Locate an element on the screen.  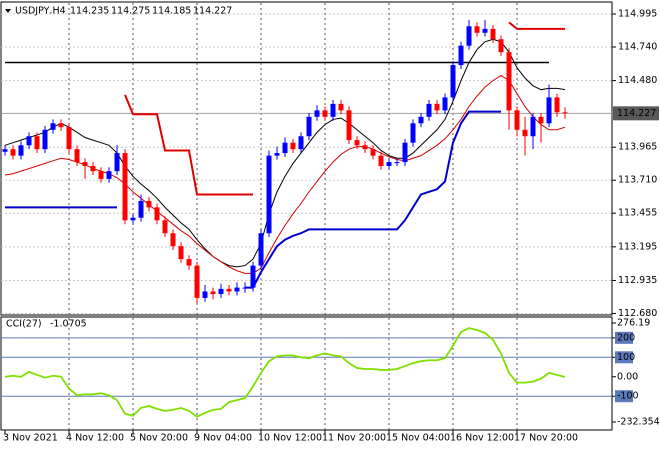
x-tick-label: 3 Nov 2021 is located at coordinates (30, 438).